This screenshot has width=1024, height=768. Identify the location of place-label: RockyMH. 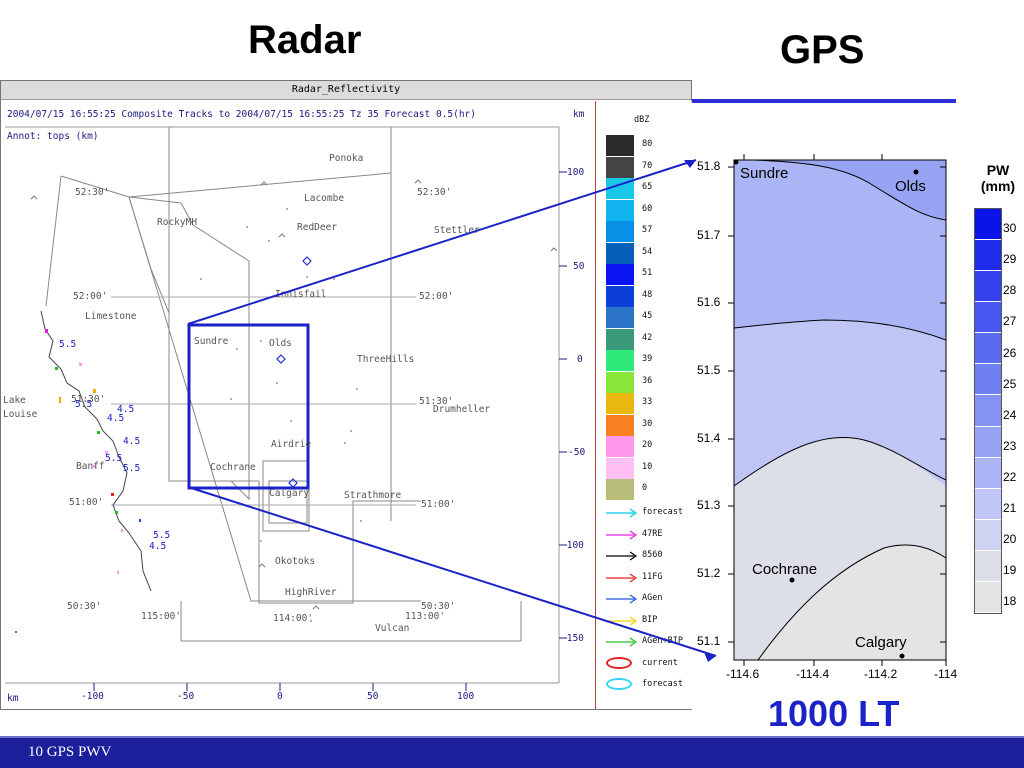
(177, 222).